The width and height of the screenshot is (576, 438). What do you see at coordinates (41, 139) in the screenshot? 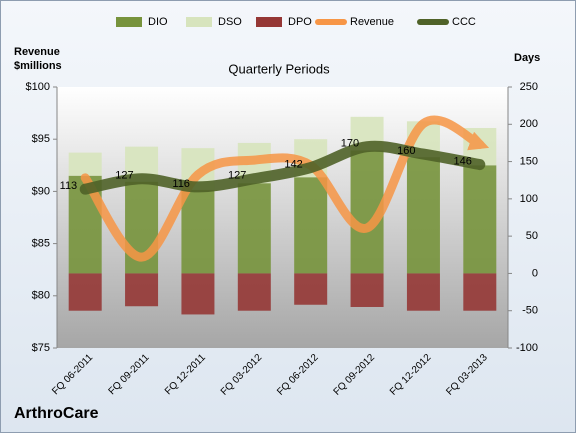
I see `y-tick-label: $95` at bounding box center [41, 139].